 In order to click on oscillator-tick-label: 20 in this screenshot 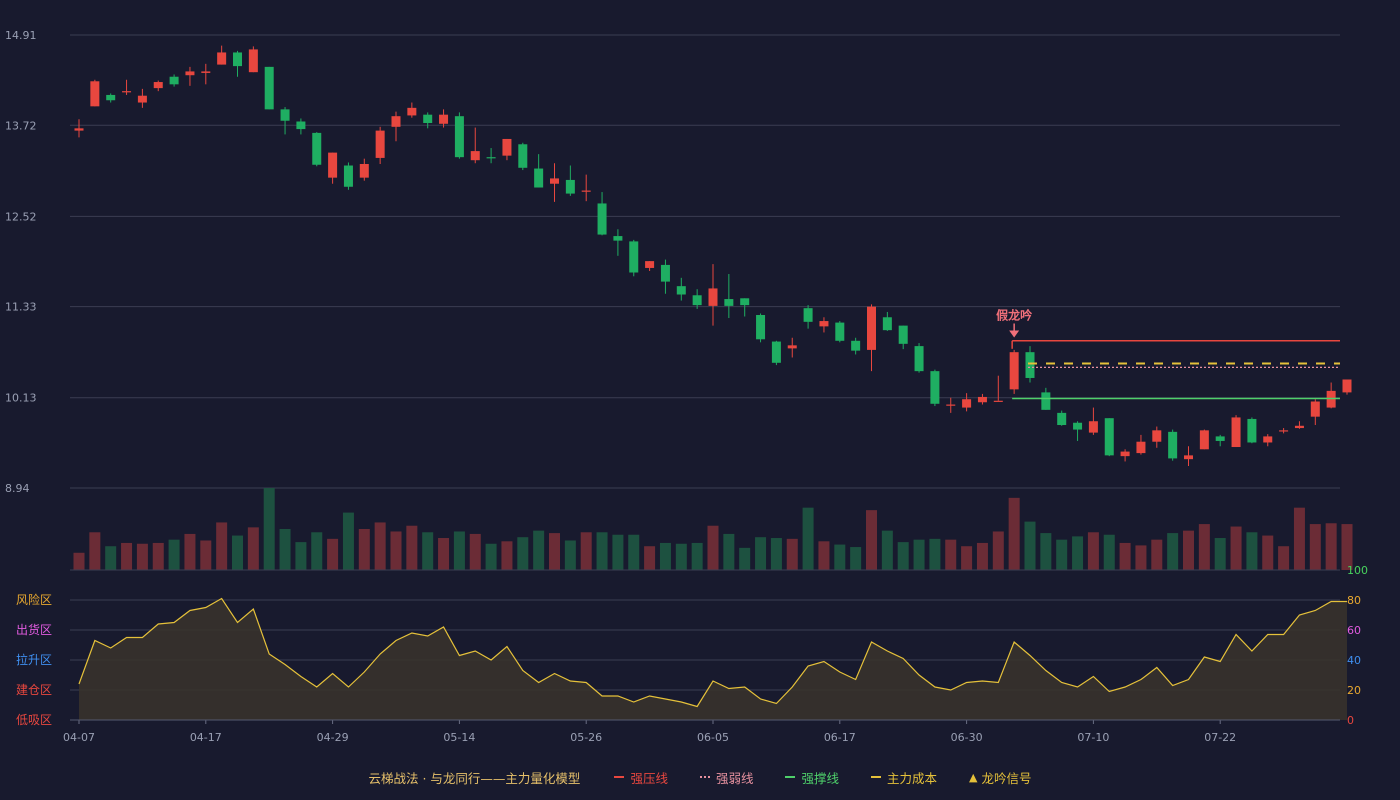, I will do `click(1354, 690)`.